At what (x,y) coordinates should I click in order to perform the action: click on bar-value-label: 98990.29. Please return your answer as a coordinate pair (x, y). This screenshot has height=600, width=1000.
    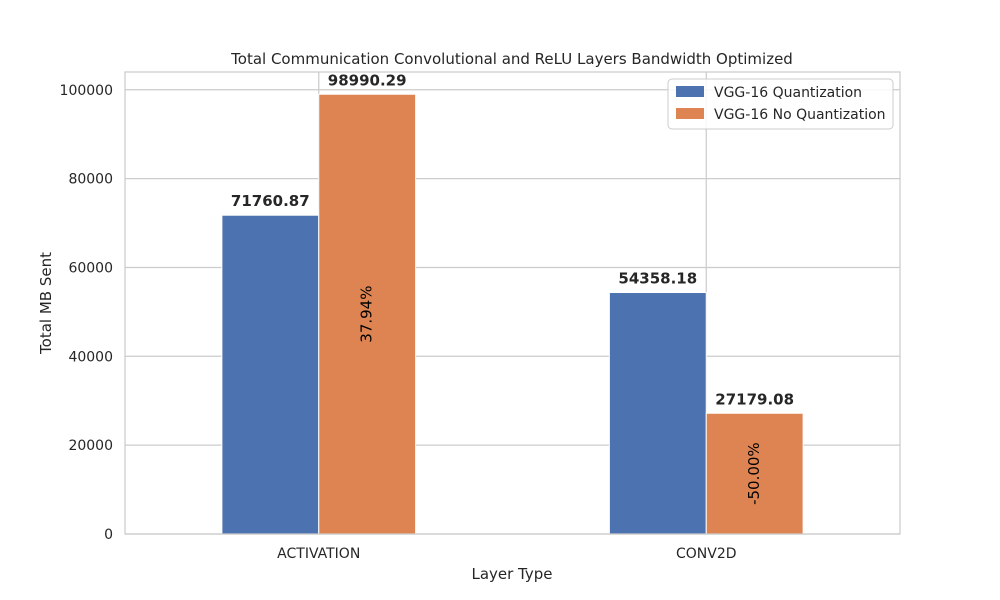
    Looking at the image, I should click on (367, 80).